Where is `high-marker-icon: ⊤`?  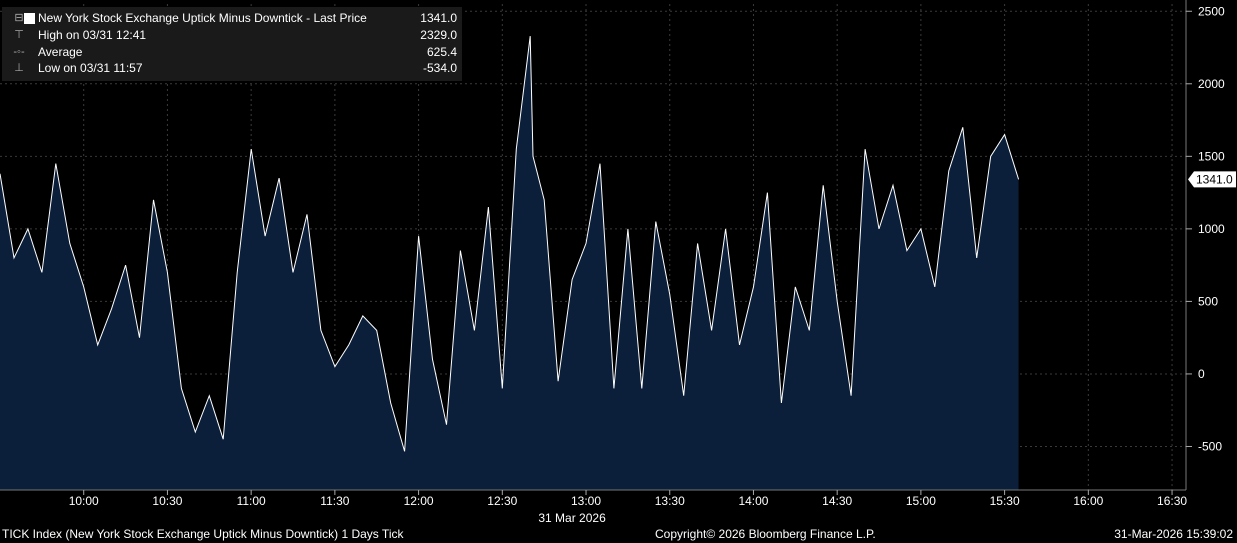 high-marker-icon: ⊤ is located at coordinates (19, 35).